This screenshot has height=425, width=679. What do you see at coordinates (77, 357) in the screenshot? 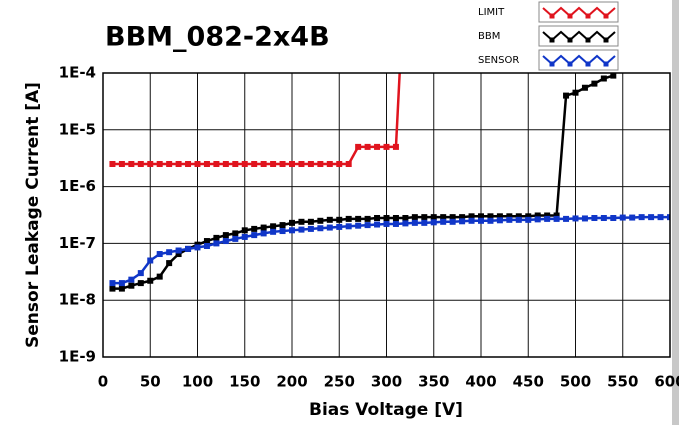
I see `y-tick-label: 1E-9` at bounding box center [77, 357].